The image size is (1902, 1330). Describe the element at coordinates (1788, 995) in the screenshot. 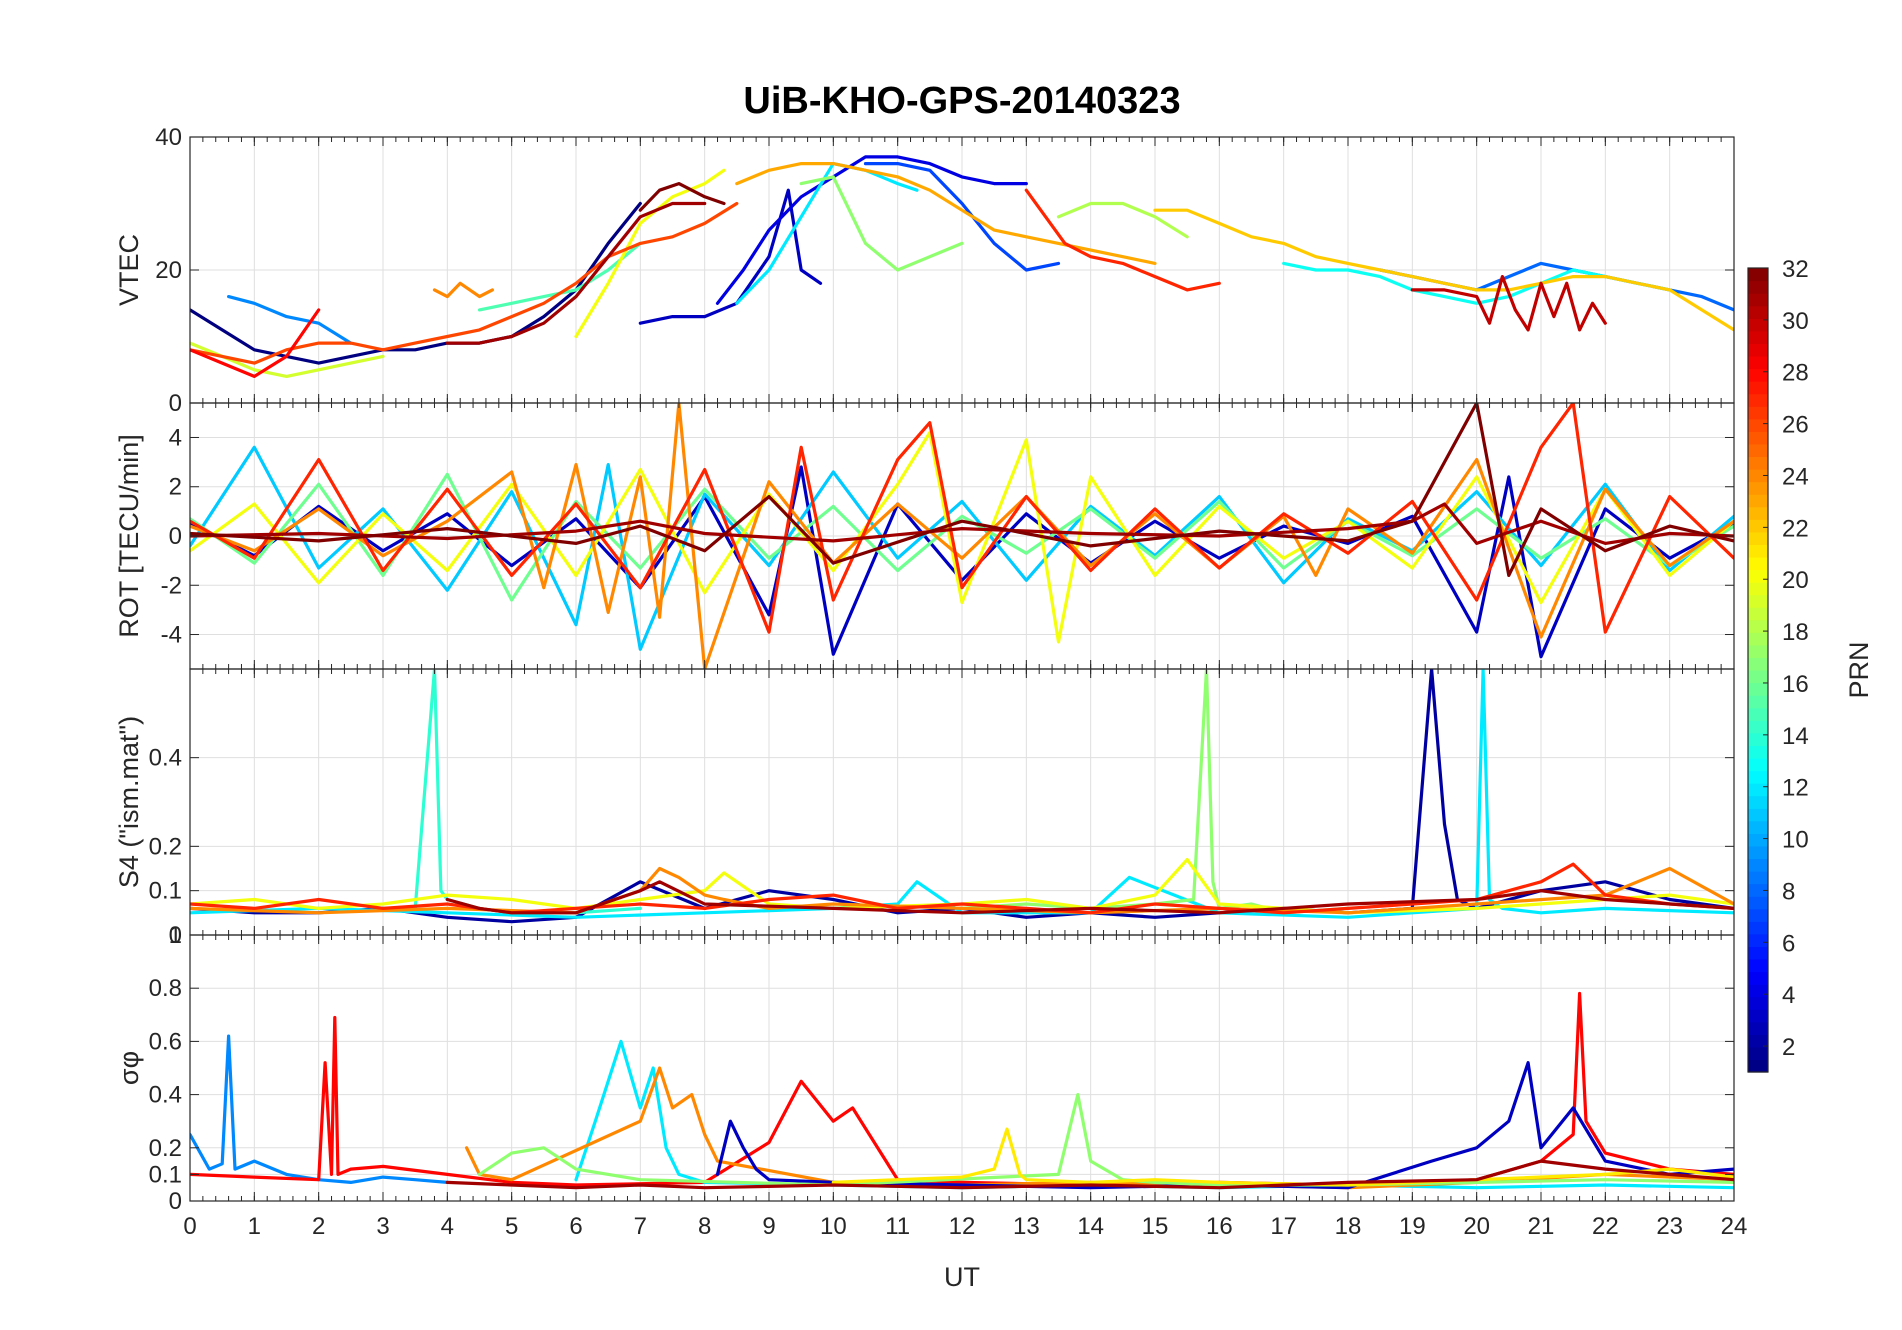

I see `colorbar-tick-label: 4` at that location.